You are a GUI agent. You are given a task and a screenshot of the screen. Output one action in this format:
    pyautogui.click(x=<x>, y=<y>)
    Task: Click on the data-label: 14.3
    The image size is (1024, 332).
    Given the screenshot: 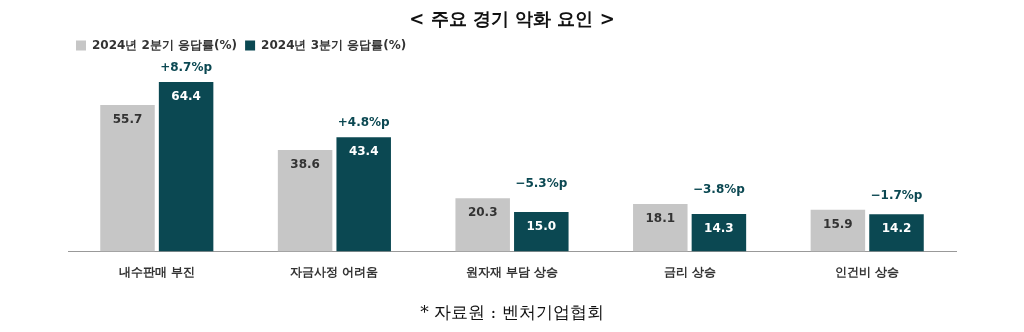 What is the action you would take?
    pyautogui.click(x=719, y=228)
    